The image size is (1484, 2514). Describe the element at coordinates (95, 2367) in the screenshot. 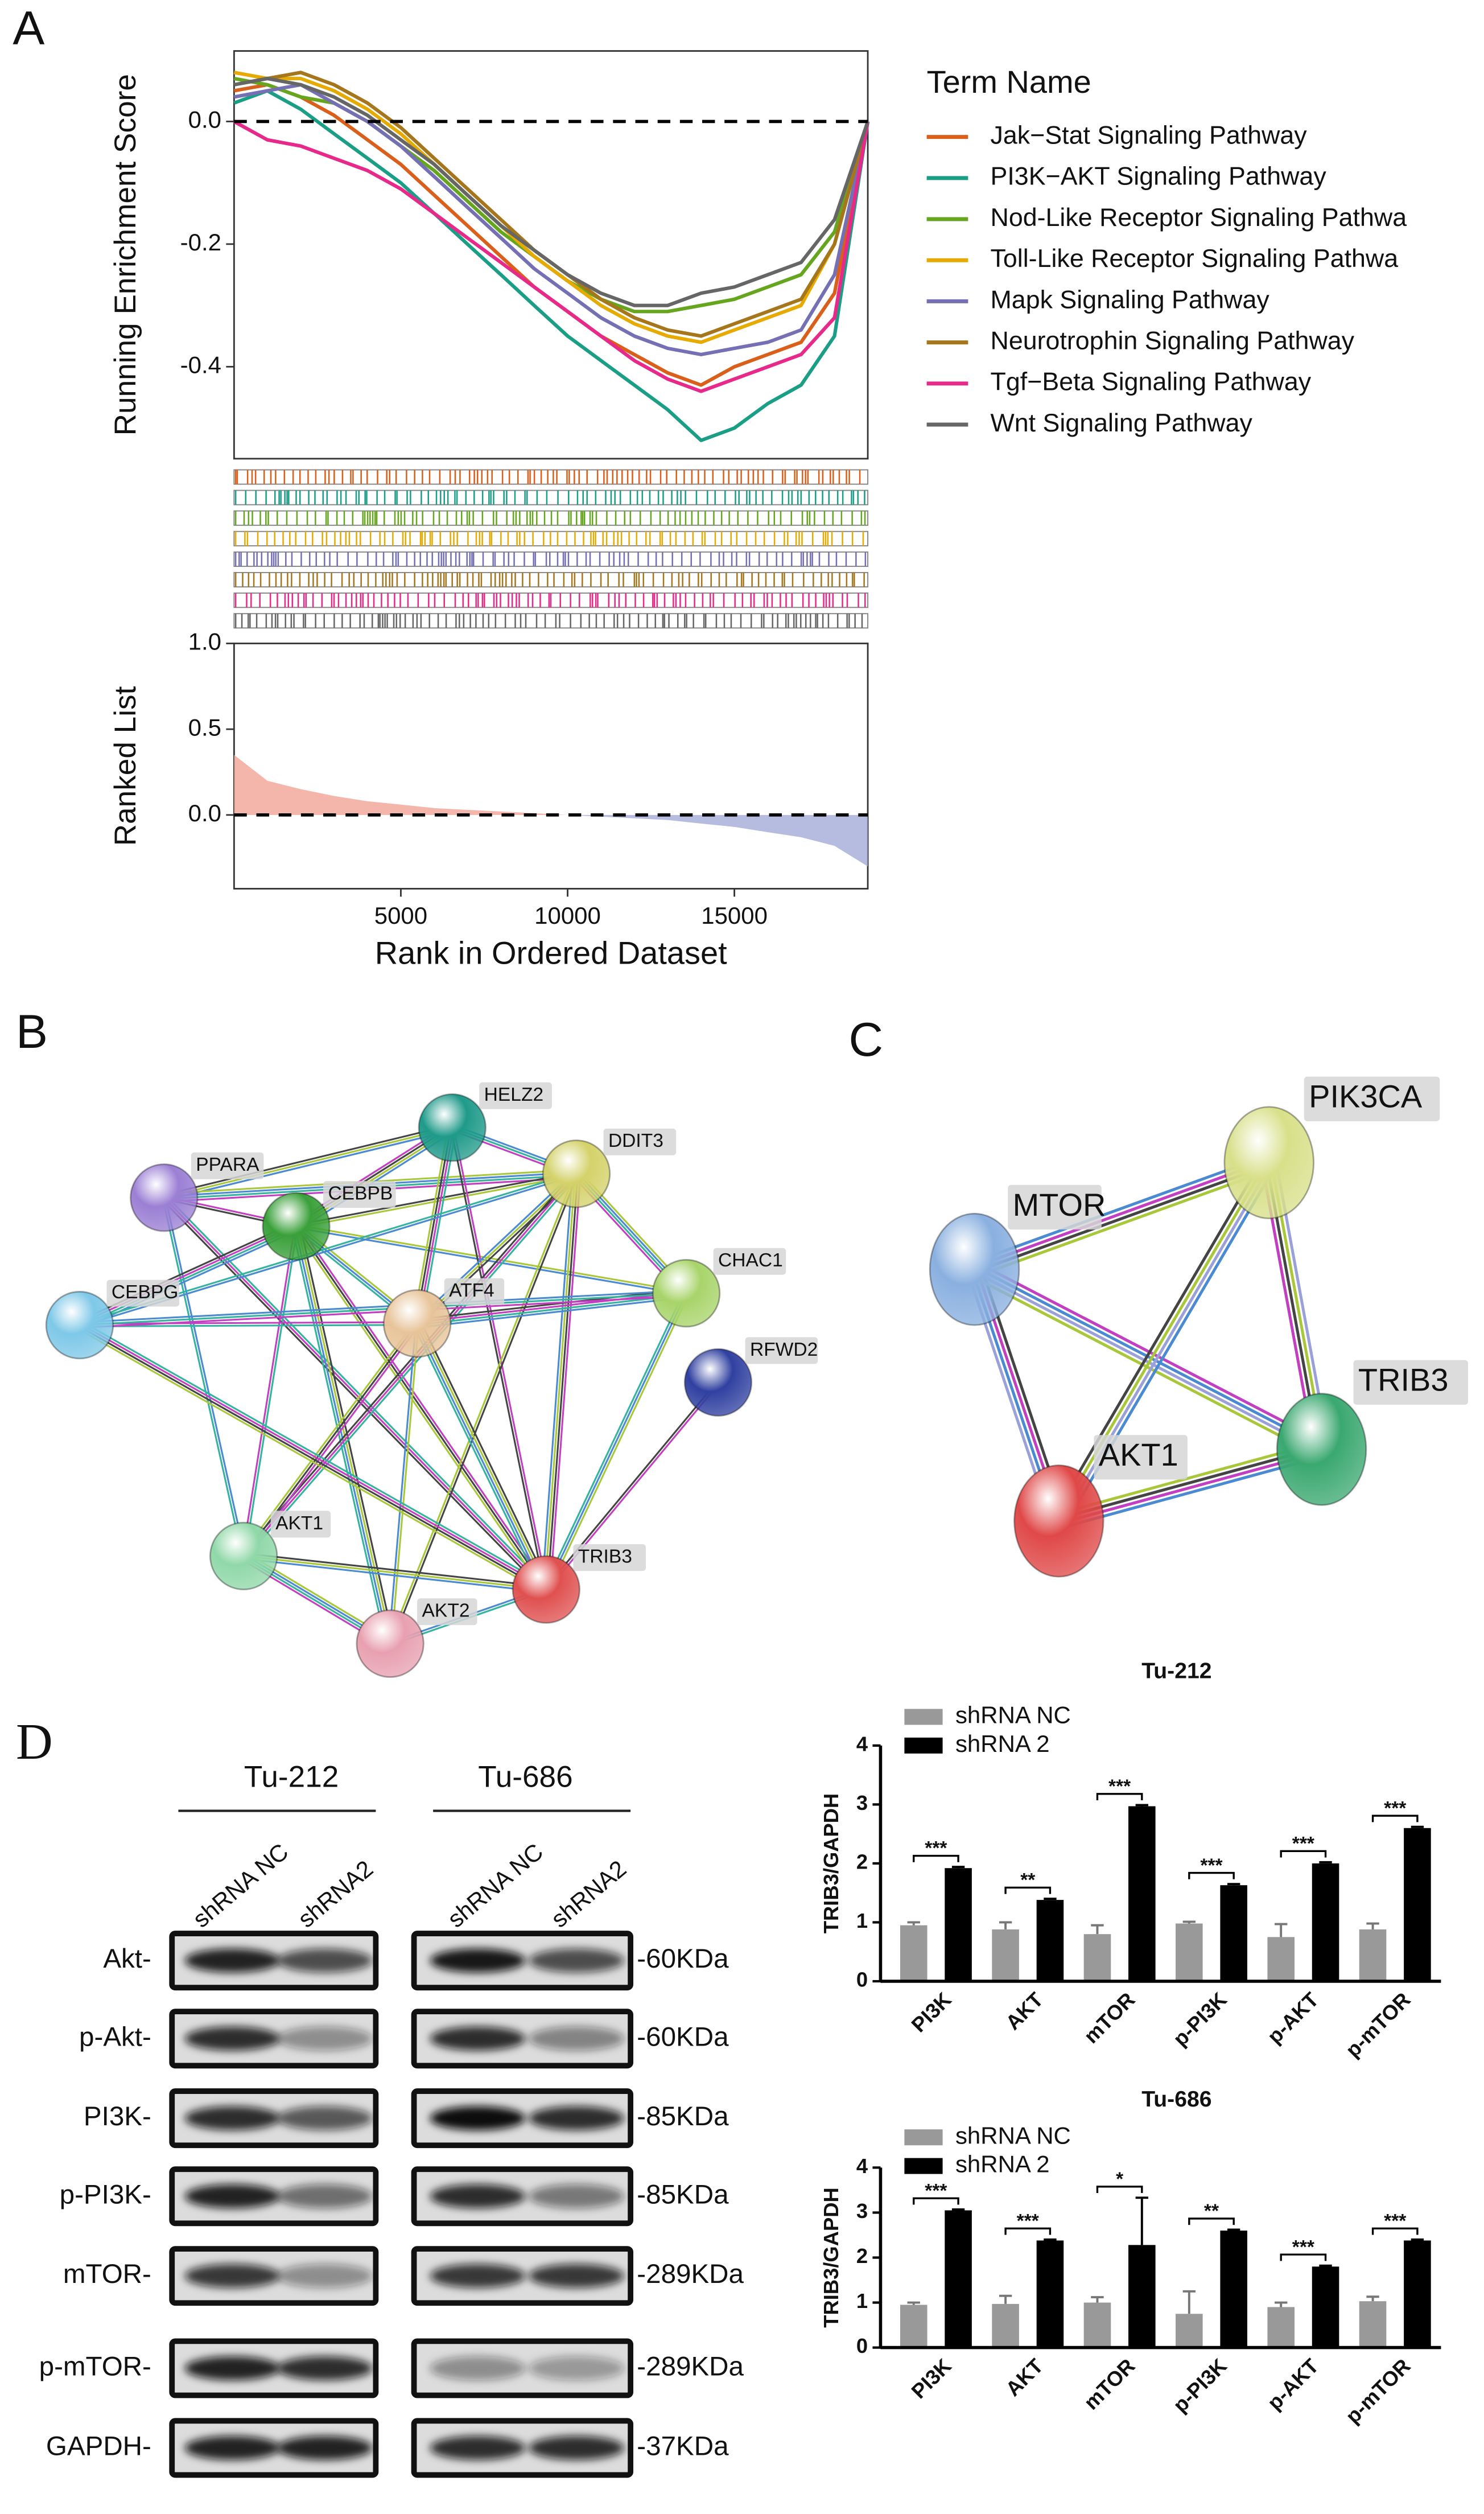

I see `protein-label: p-mTOR-` at that location.